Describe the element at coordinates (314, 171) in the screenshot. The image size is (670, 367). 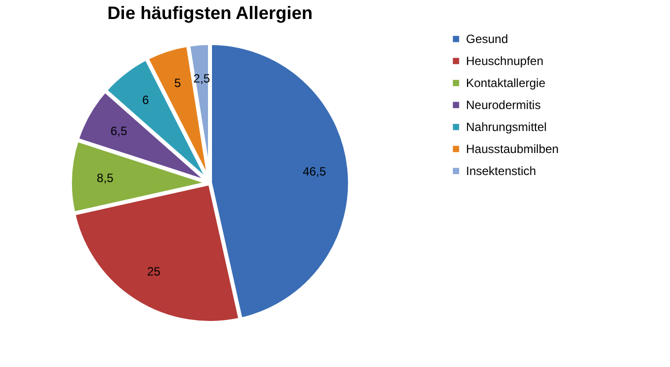
I see `data-label: 46,5` at that location.